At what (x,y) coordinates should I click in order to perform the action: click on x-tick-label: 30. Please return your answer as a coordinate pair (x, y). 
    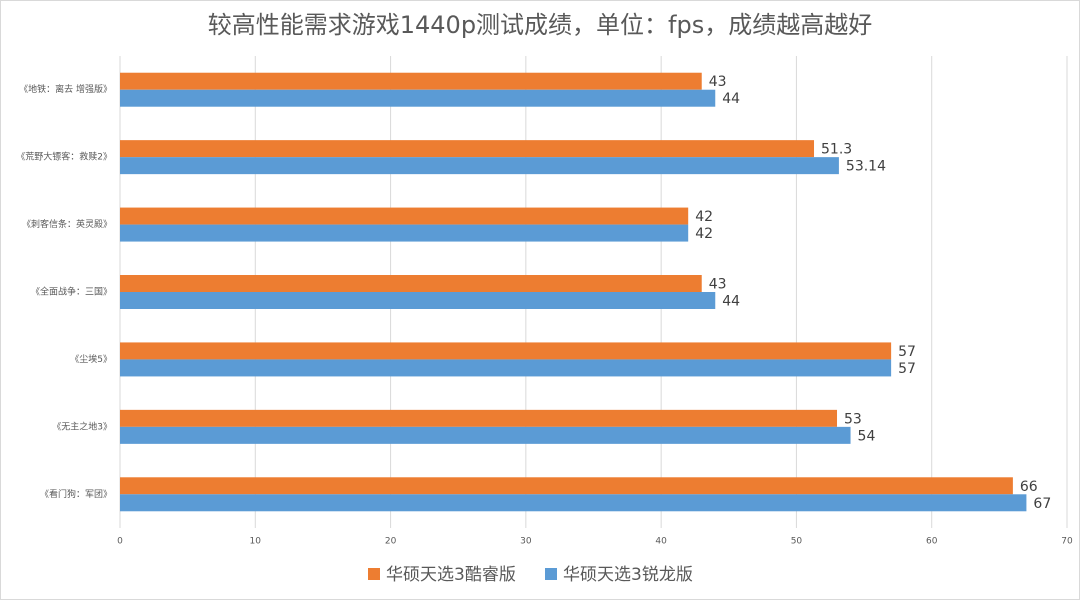
    Looking at the image, I should click on (526, 542).